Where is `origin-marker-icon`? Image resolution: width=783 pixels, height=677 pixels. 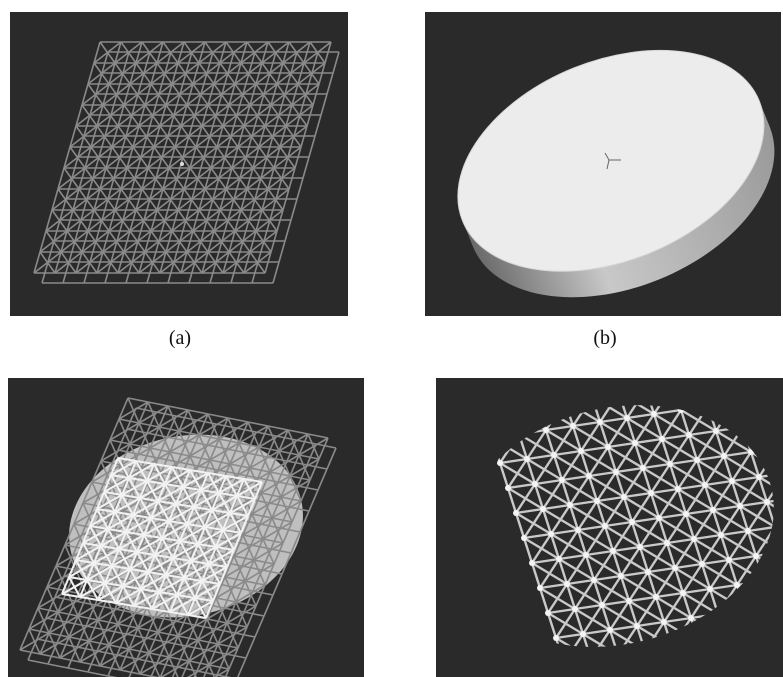
origin-marker-icon is located at coordinates (182, 164).